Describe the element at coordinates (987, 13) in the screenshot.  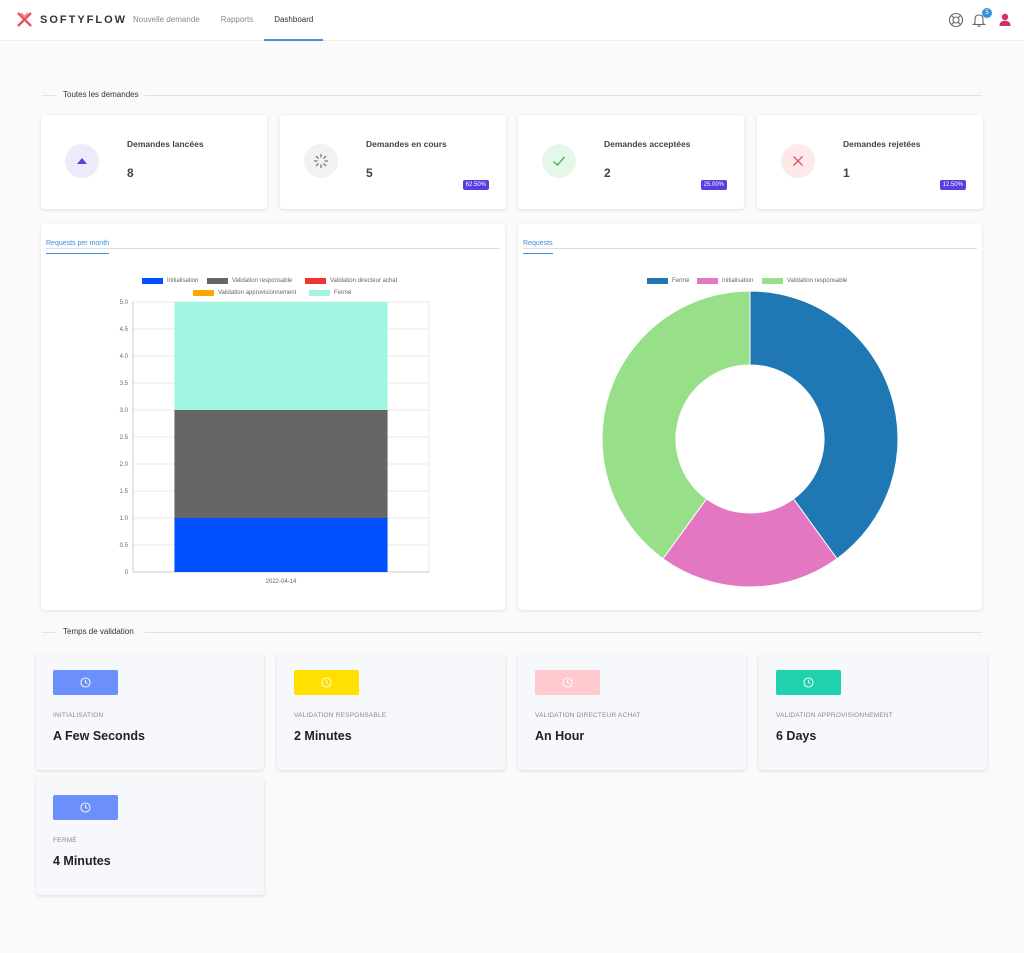
I see `notification-badge: 5` at that location.